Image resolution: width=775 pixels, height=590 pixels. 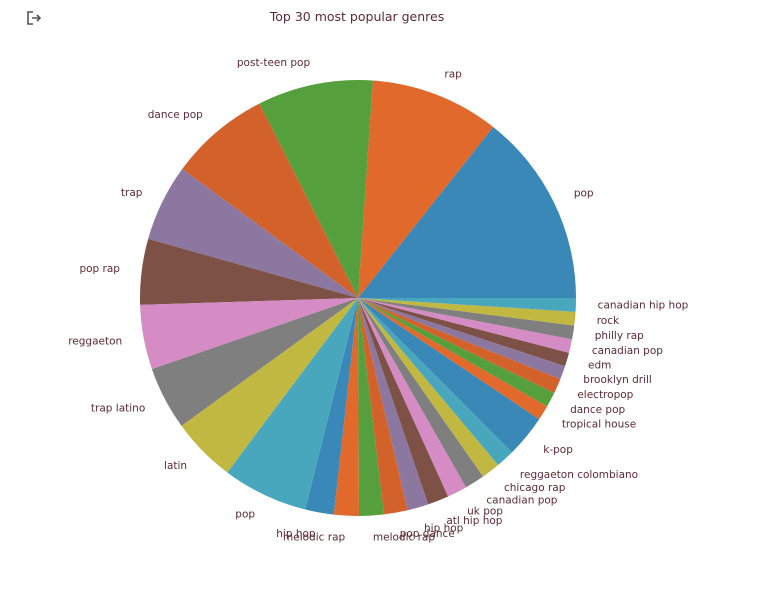 I want to click on slice-label: pop dance, so click(x=427, y=534).